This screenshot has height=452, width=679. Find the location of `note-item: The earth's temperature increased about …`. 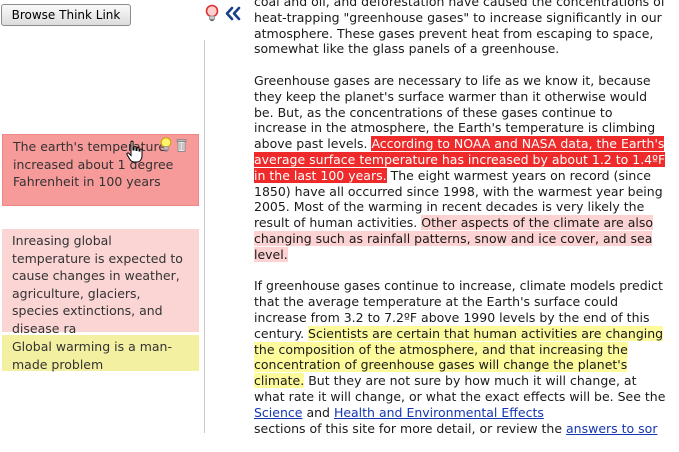

note-item: The earth's temperature increased about … is located at coordinates (100, 170).